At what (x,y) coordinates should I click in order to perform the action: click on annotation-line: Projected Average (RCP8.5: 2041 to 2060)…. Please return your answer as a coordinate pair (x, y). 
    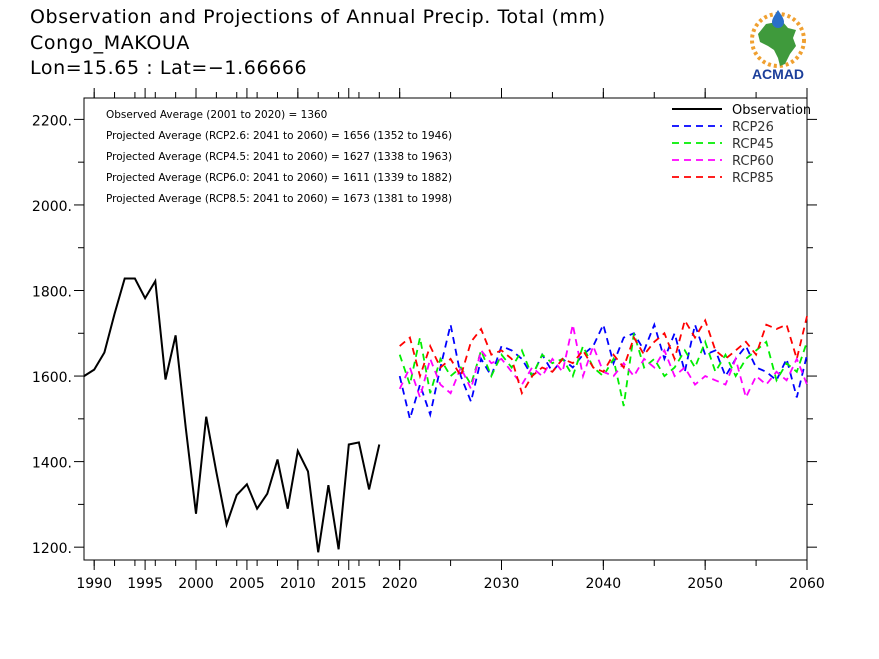
    Looking at the image, I should click on (279, 199).